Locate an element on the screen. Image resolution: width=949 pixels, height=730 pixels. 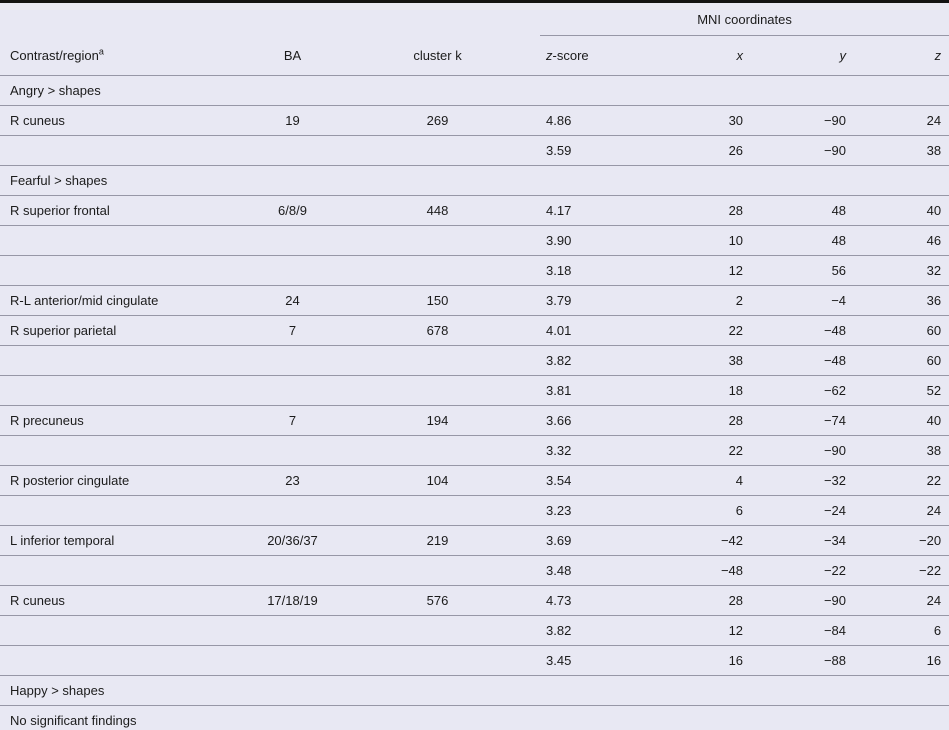
section-row: Angry > shapes is located at coordinates (474, 90).